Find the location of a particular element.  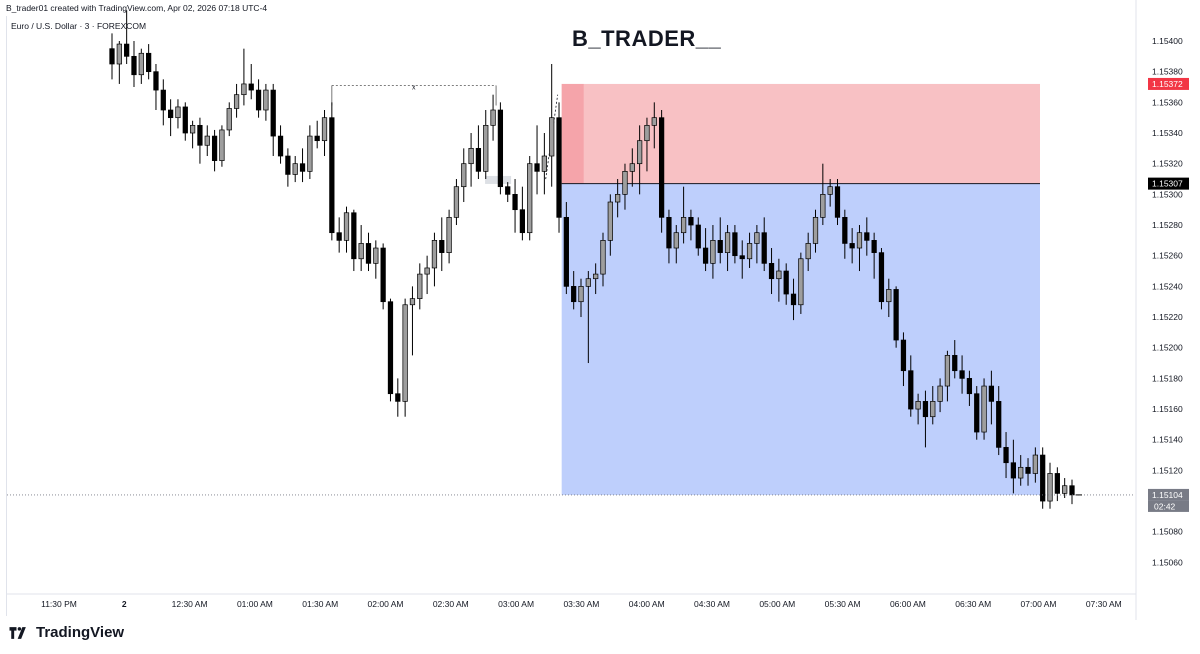

time-tick-label: 2 is located at coordinates (124, 604).